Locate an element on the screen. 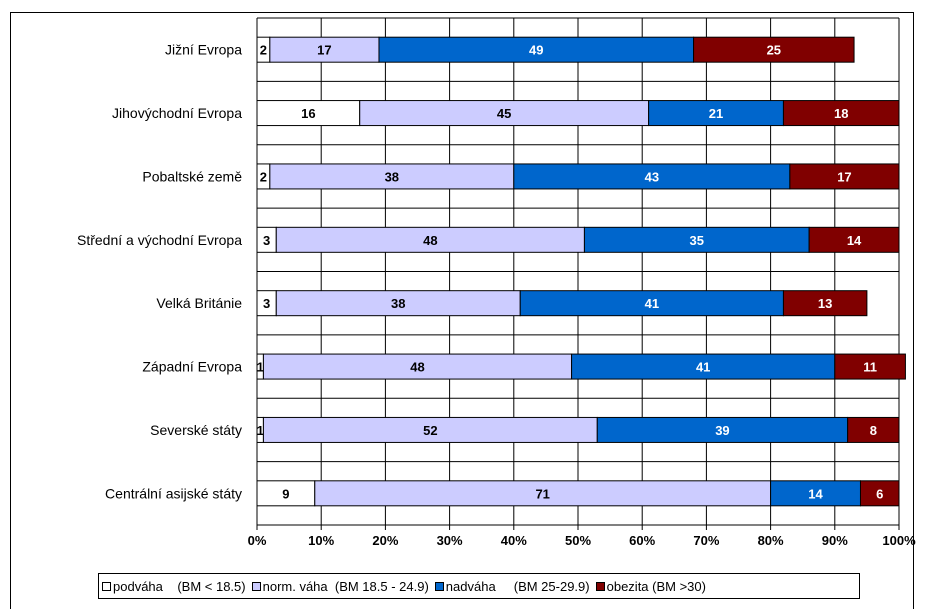  category-label: Centrální asijské státy is located at coordinates (173, 493).